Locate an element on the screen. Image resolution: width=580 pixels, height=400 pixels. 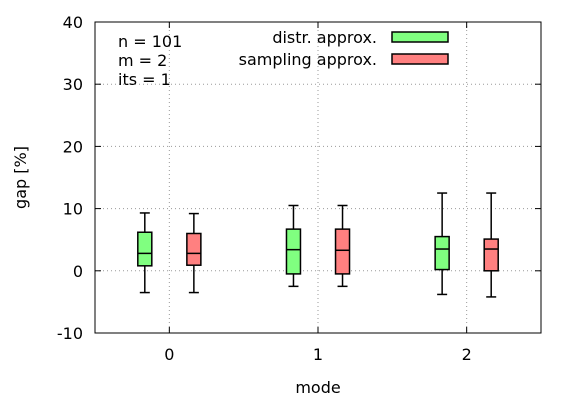
y-axis-label: gap [%] is located at coordinates (20, 177).